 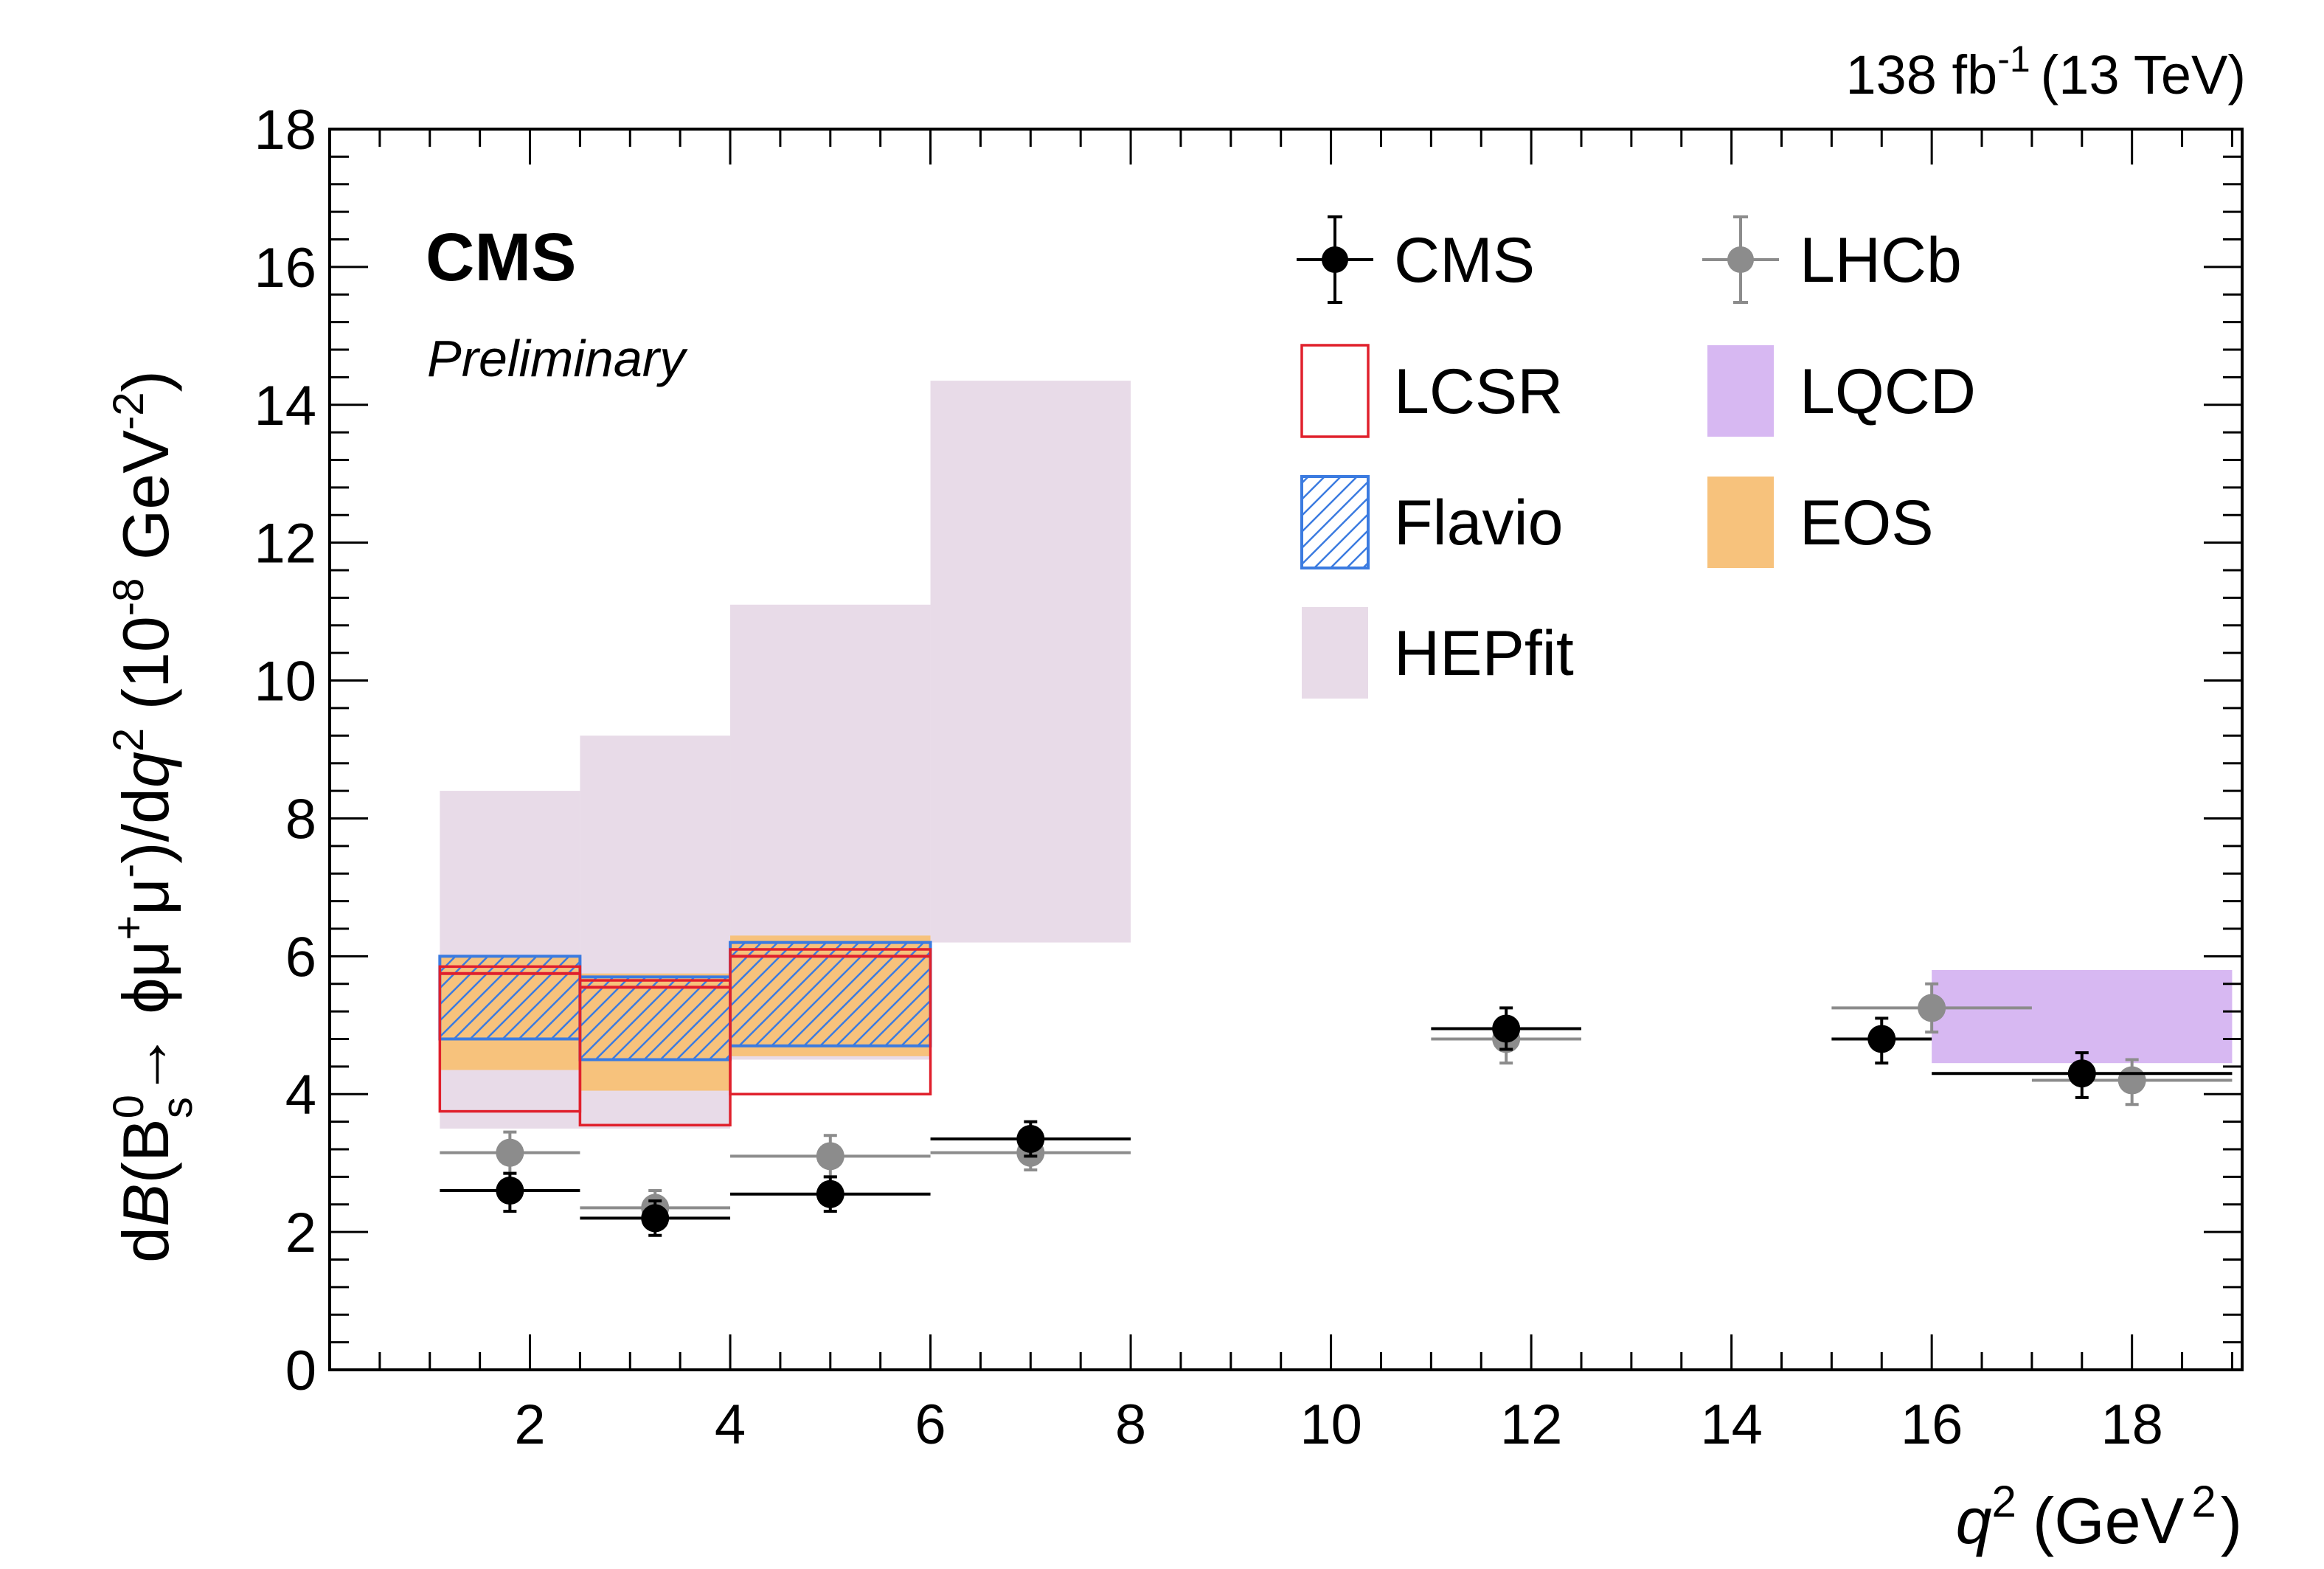 What do you see at coordinates (129, 411) in the screenshot?
I see `y-title-units-exp2: -2` at bounding box center [129, 411].